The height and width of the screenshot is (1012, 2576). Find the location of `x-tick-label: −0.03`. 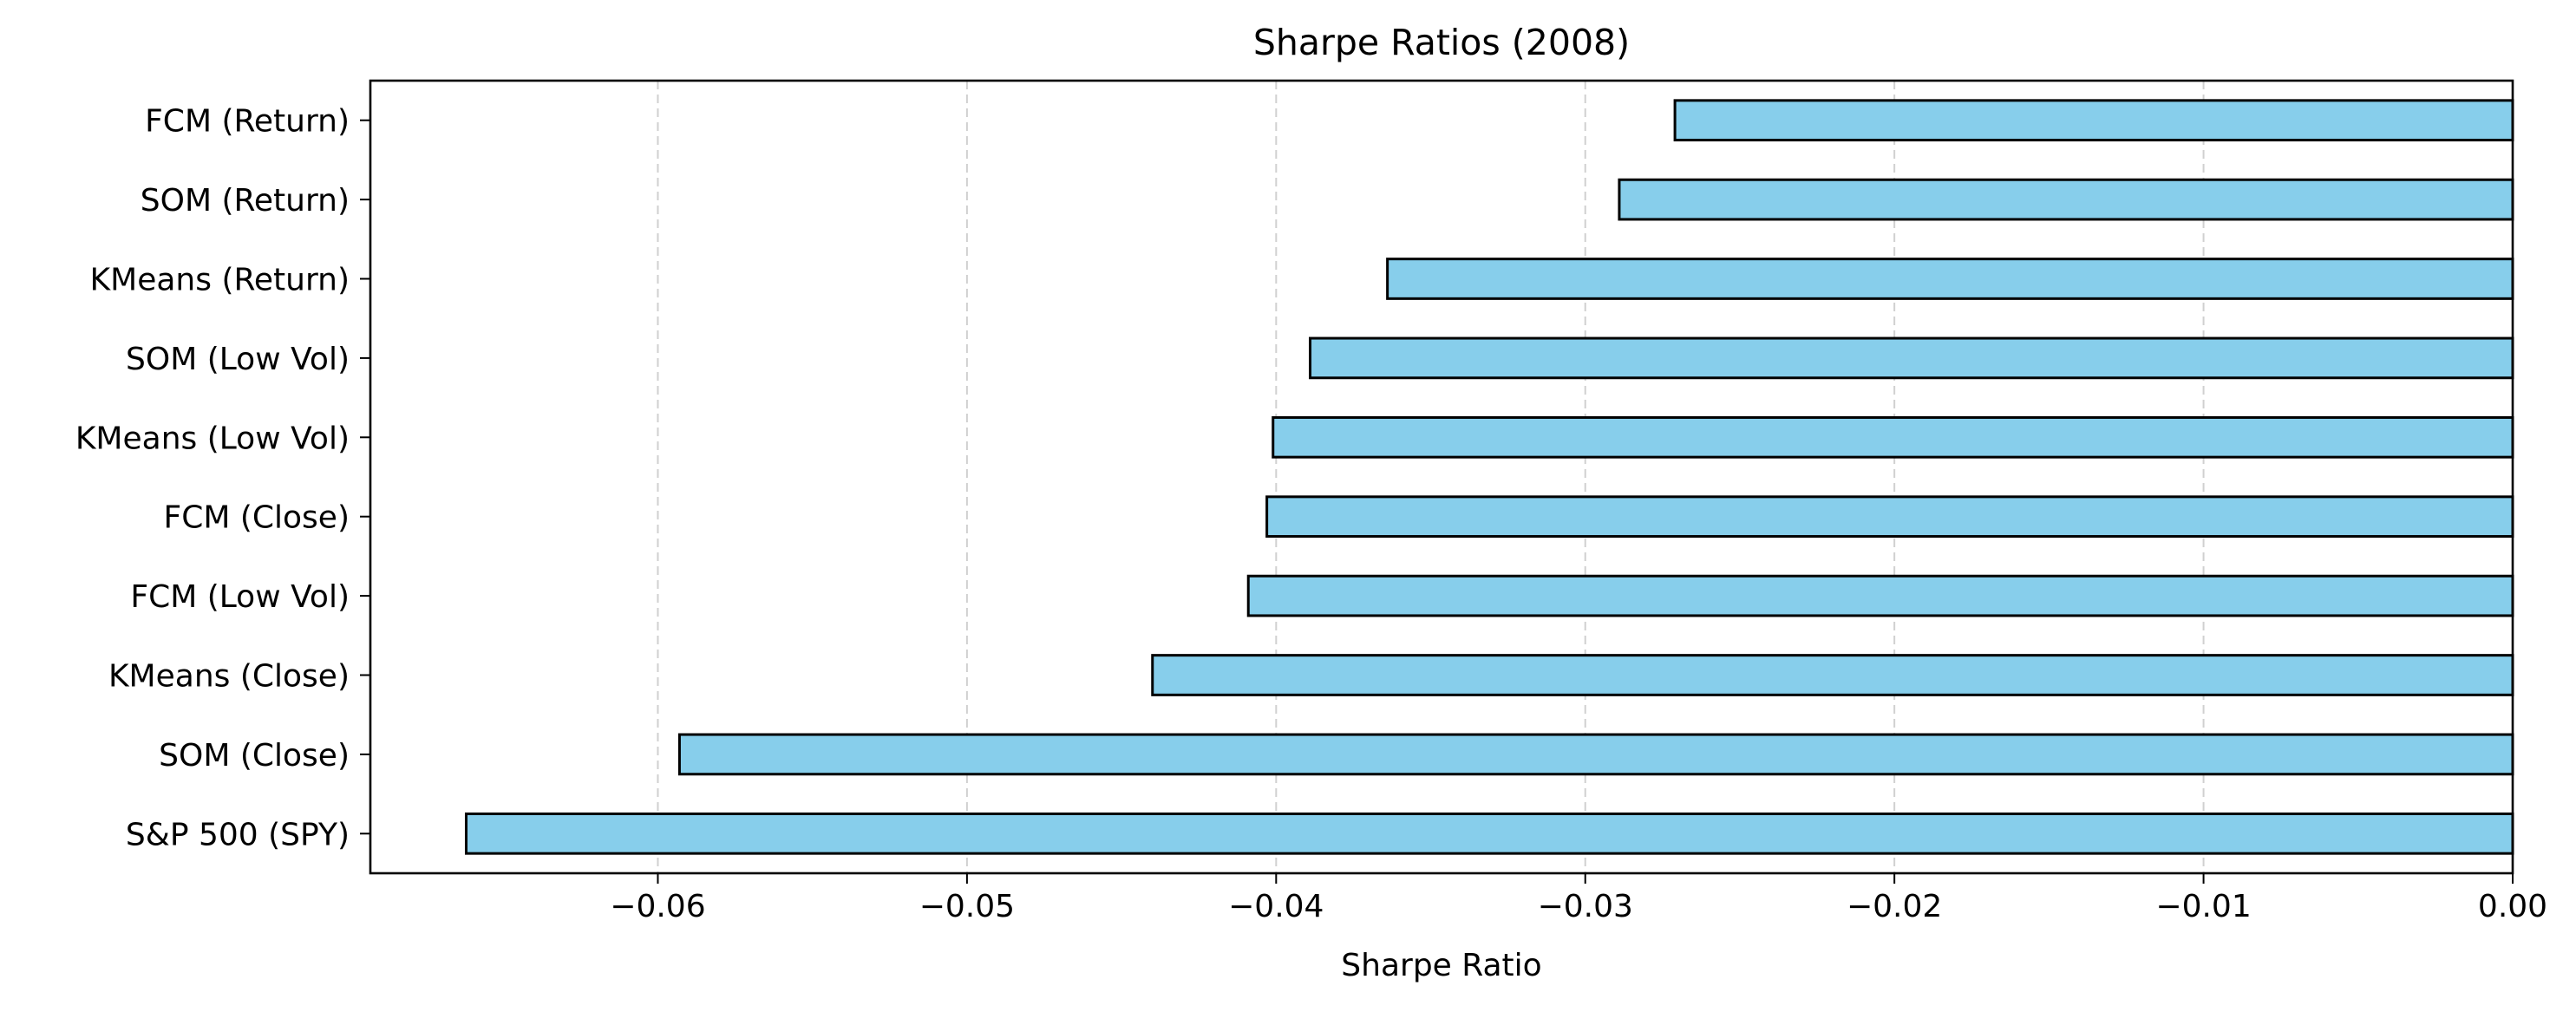

x-tick-label: −0.03 is located at coordinates (1585, 906).